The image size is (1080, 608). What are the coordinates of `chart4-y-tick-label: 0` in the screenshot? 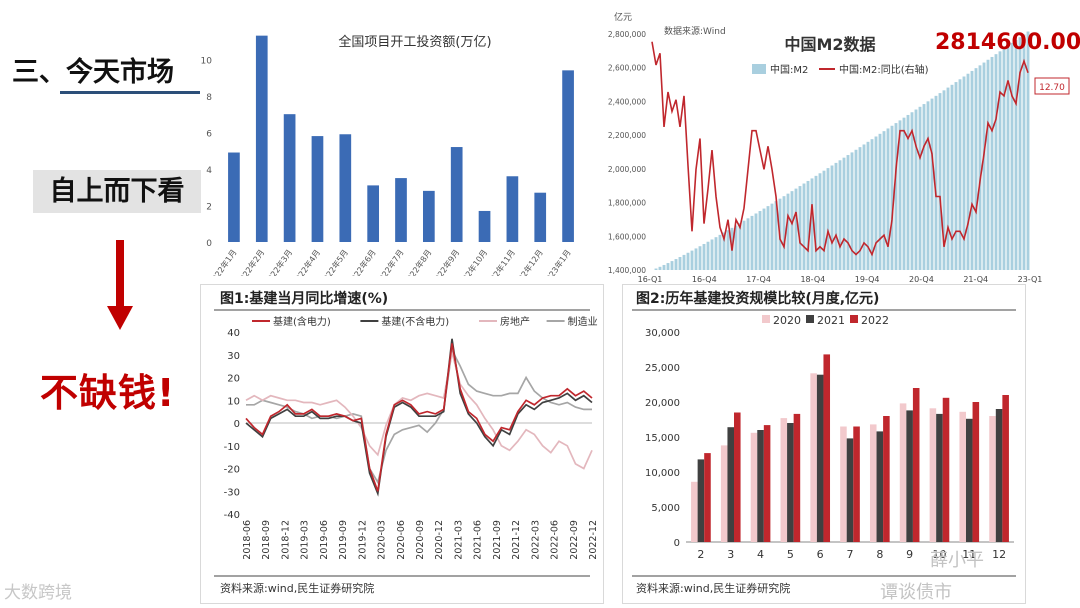 It's located at (677, 543).